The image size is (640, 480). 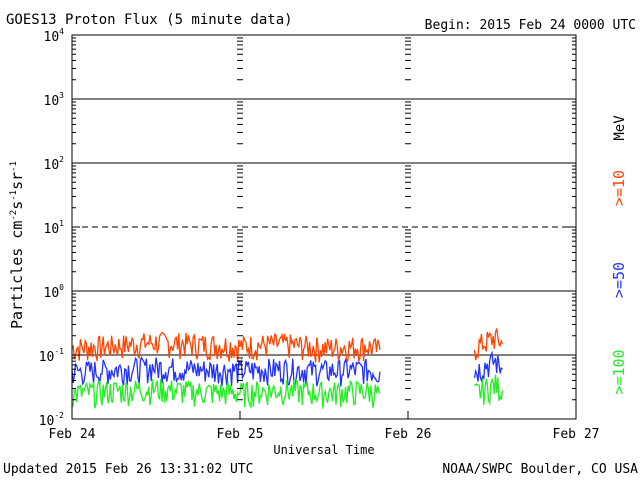 I want to click on y-label-part: sr, so click(x=17, y=181).